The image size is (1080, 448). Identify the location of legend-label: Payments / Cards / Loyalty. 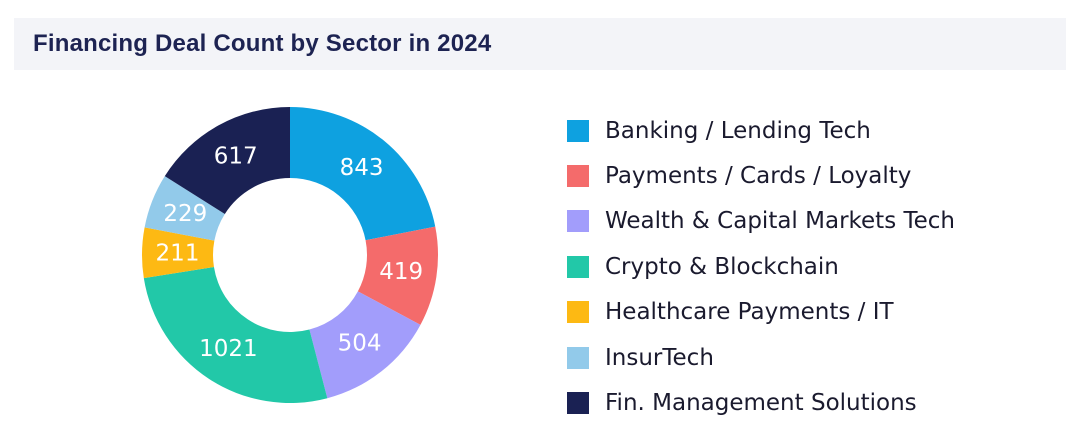
(758, 176).